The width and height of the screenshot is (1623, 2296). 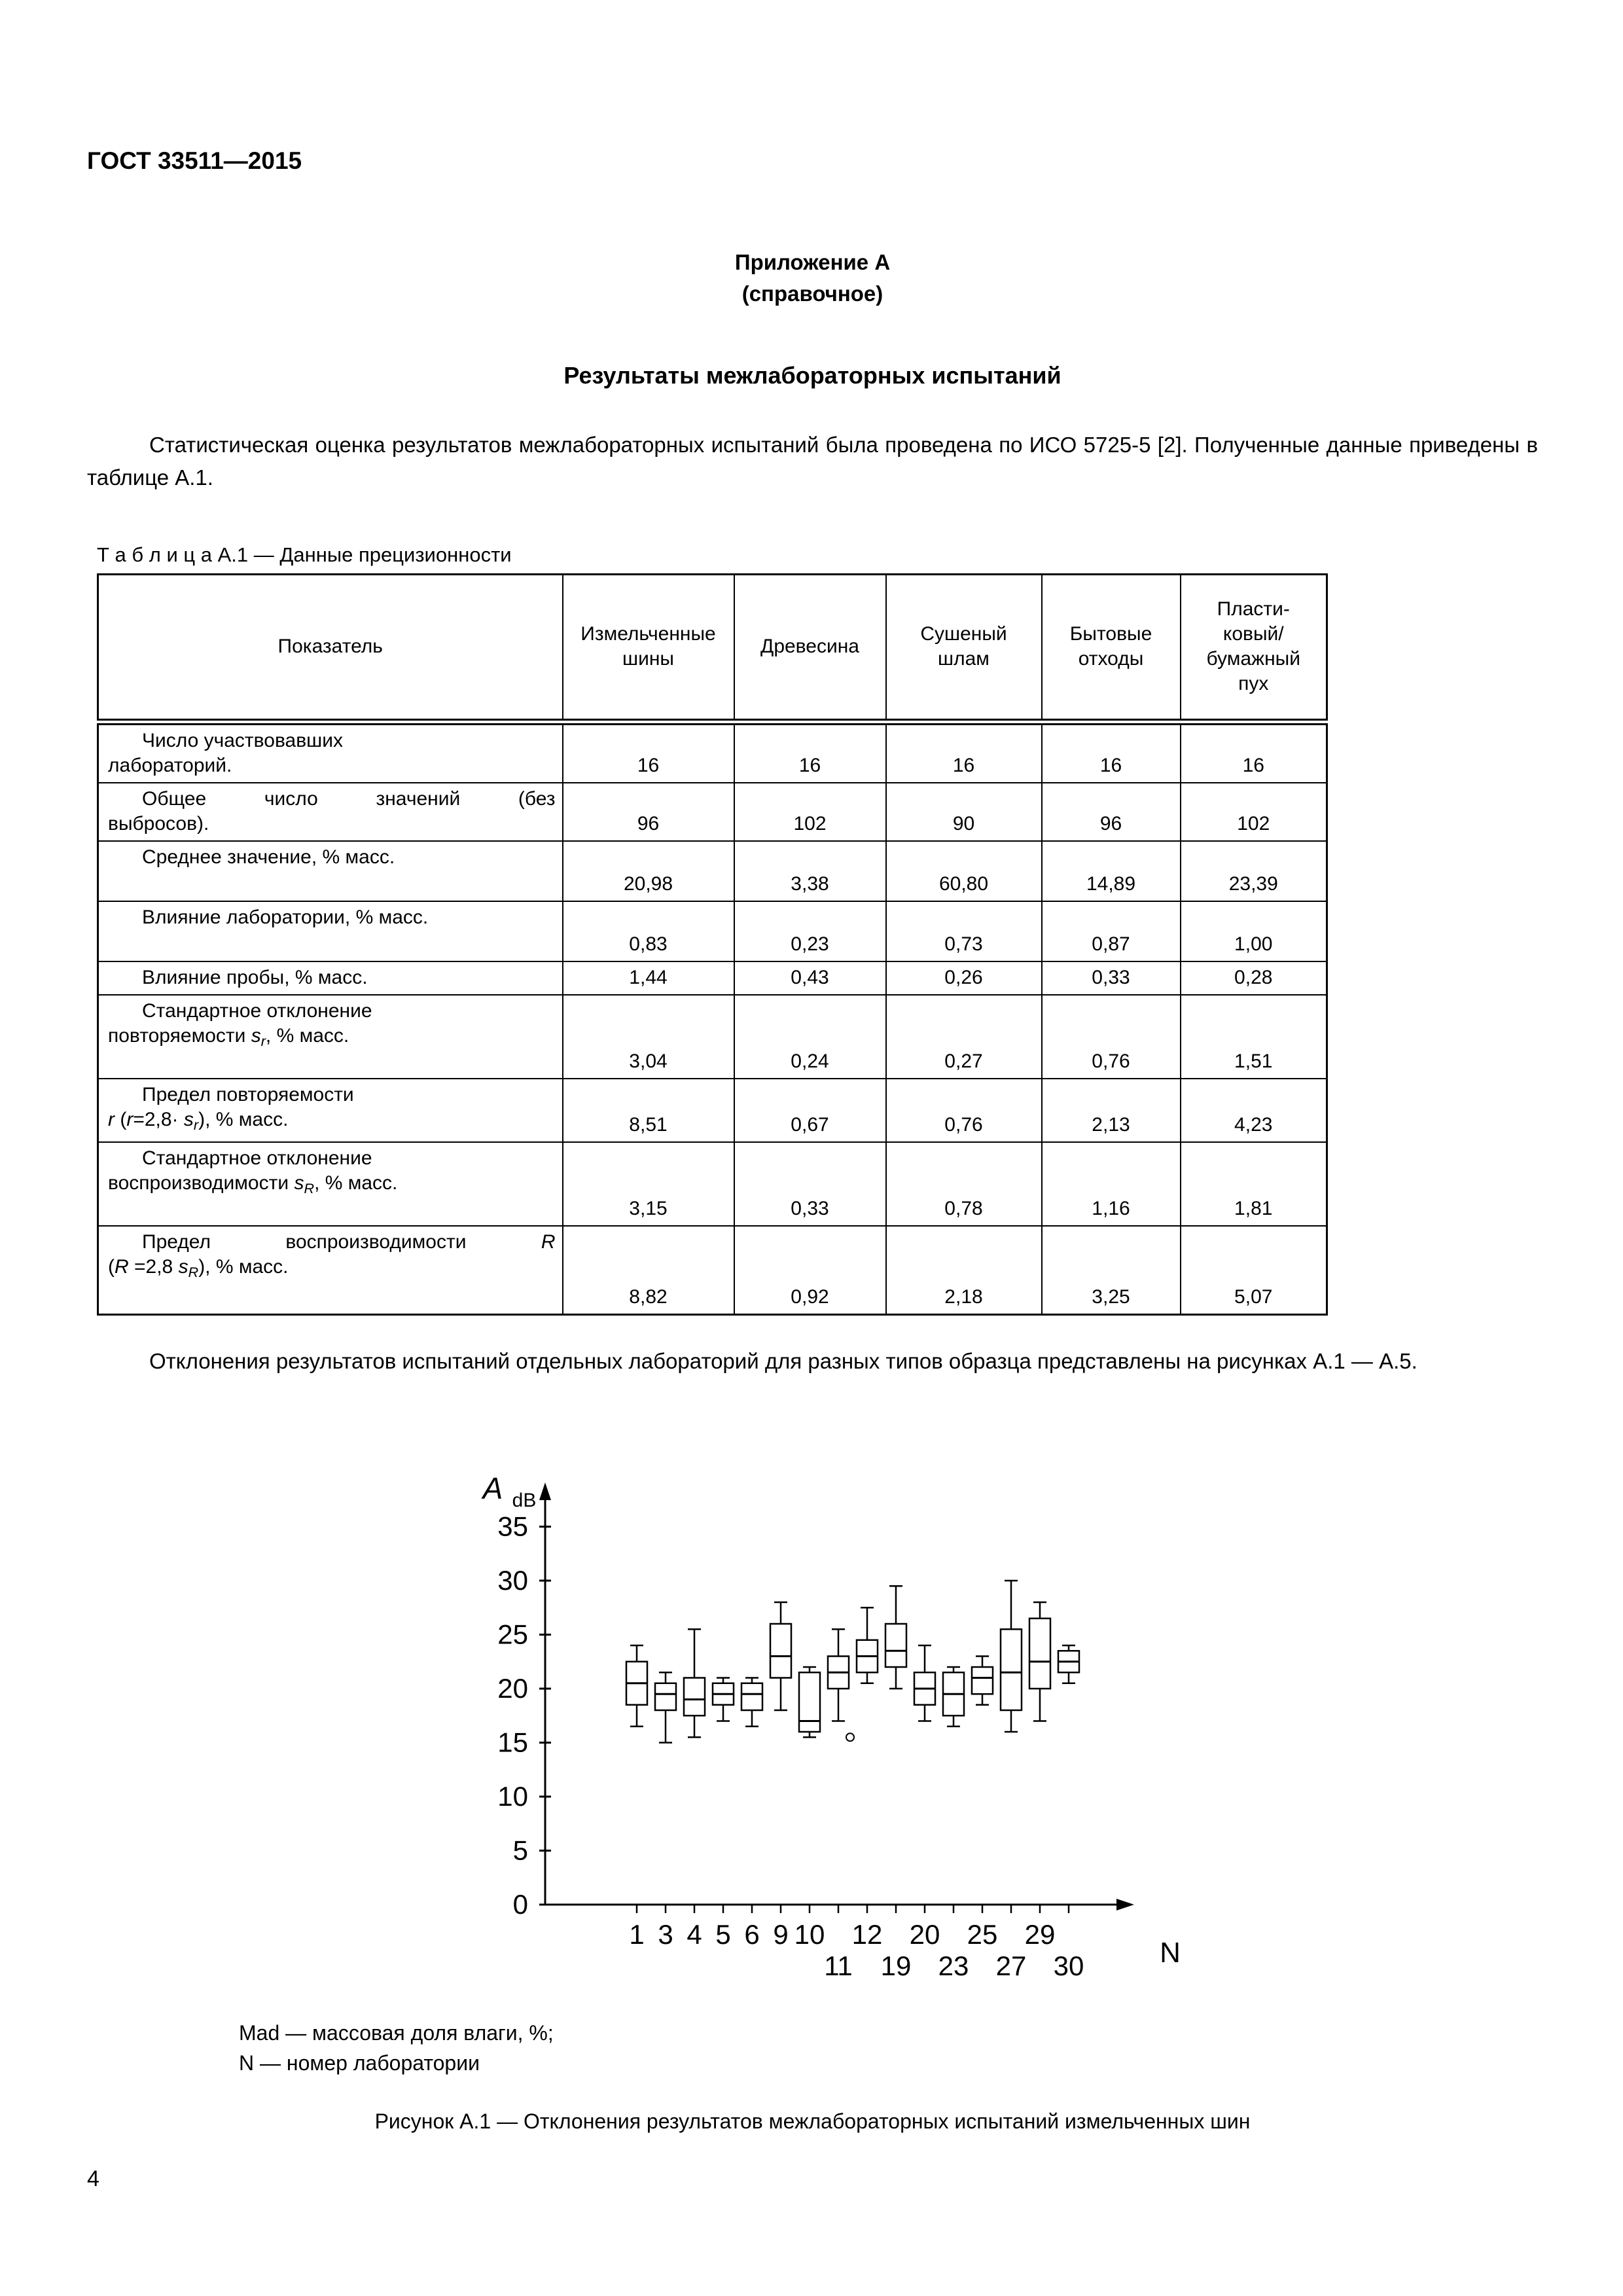 What do you see at coordinates (512, 1634) in the screenshot?
I see `y-tick-label: 25` at bounding box center [512, 1634].